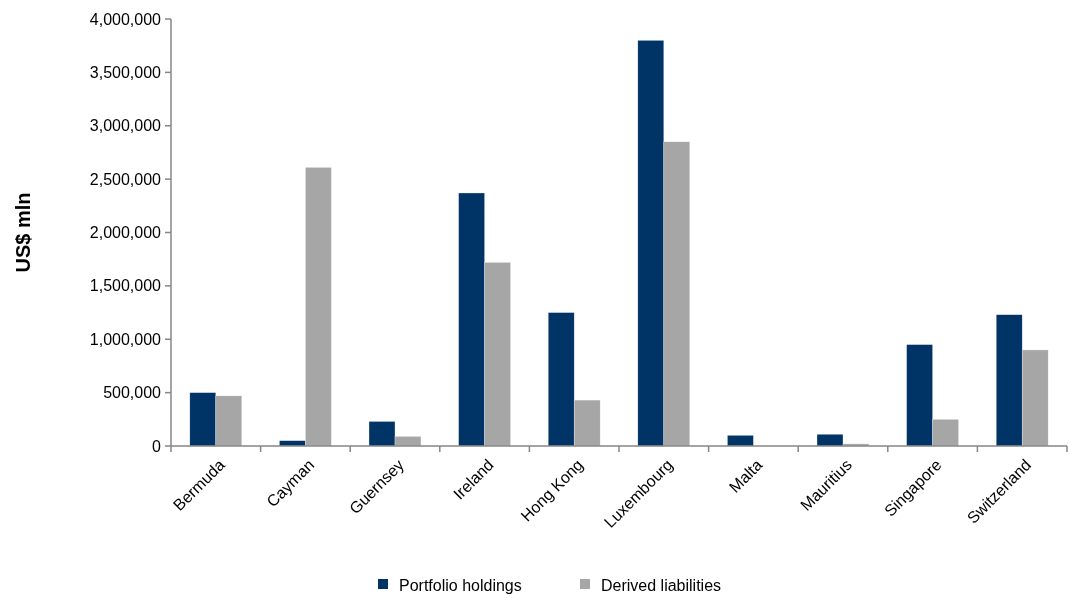  What do you see at coordinates (125, 339) in the screenshot?
I see `y-tick-label: 1,000,000` at bounding box center [125, 339].